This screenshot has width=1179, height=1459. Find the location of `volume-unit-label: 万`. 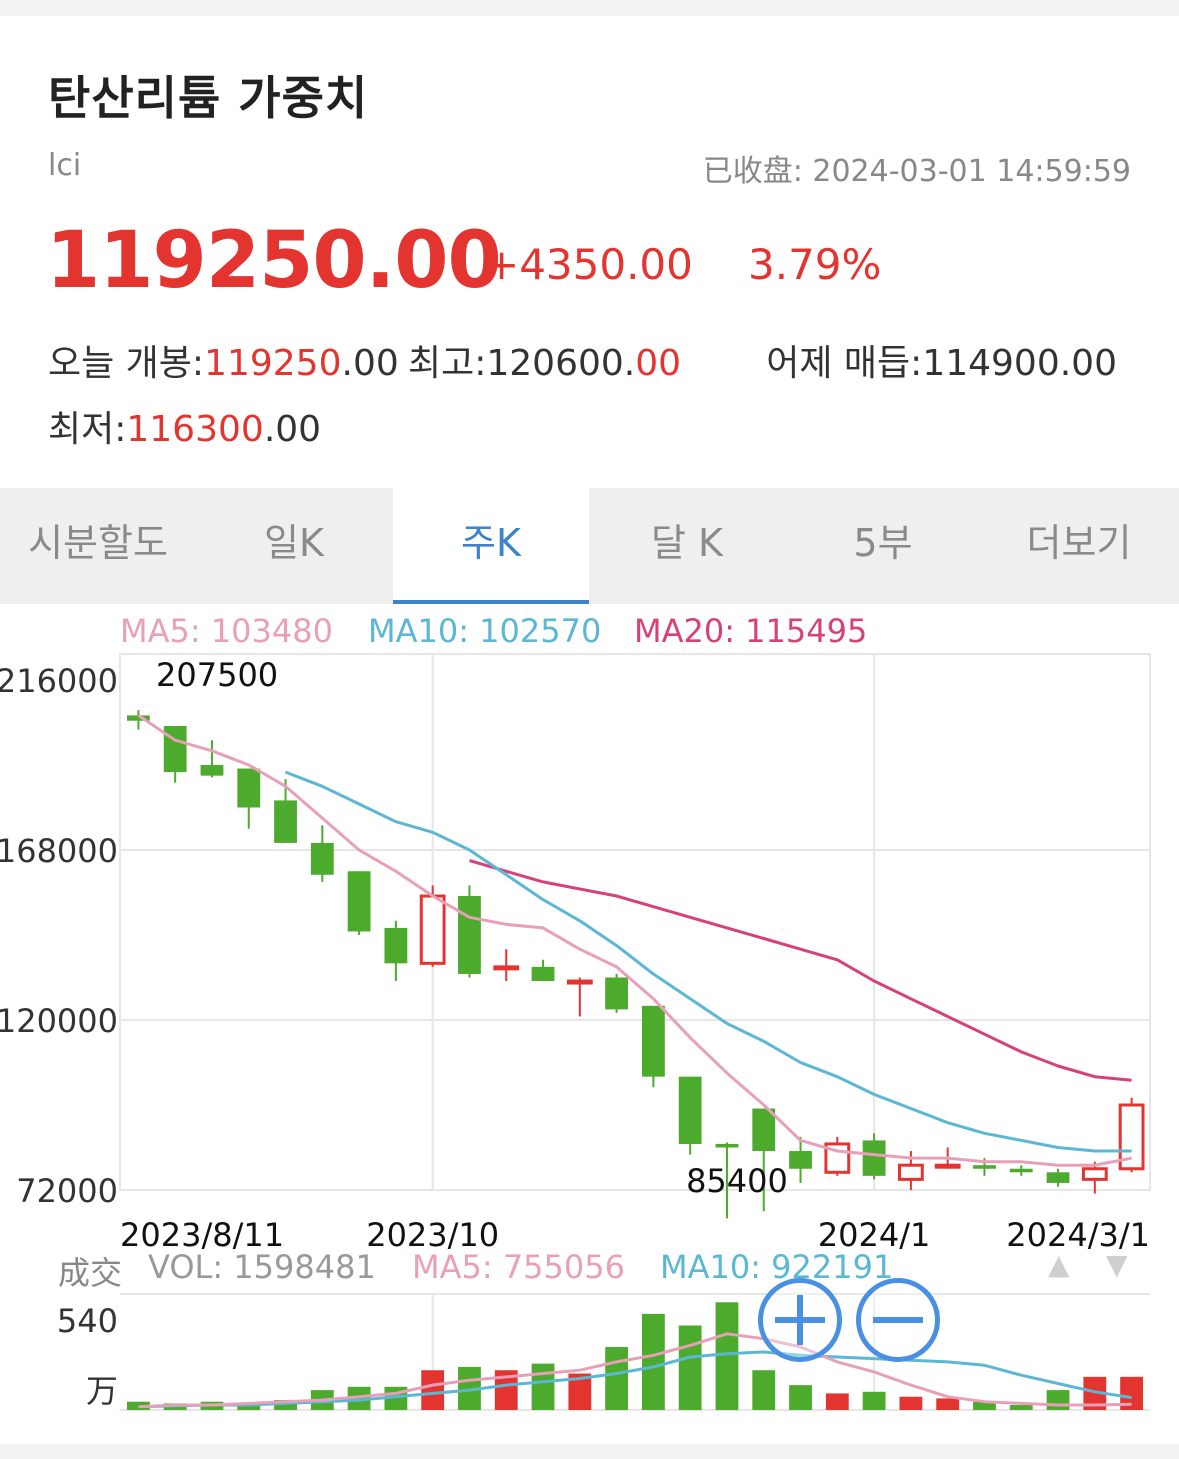

volume-unit-label: 万 is located at coordinates (102, 1391).